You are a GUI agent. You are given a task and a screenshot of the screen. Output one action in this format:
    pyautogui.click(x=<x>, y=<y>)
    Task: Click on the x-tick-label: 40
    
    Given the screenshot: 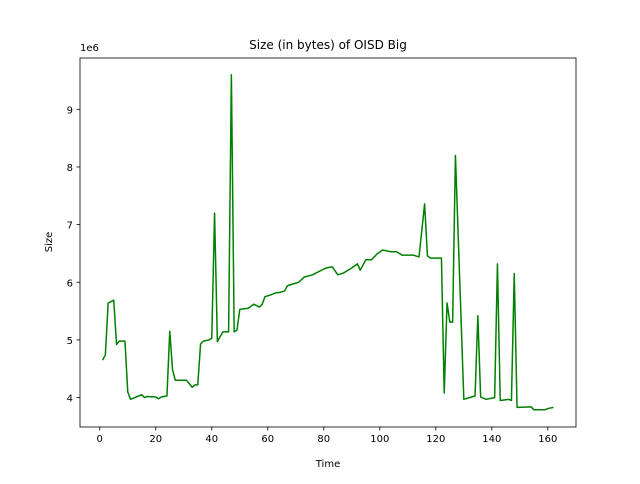 What is the action you would take?
    pyautogui.click(x=211, y=439)
    